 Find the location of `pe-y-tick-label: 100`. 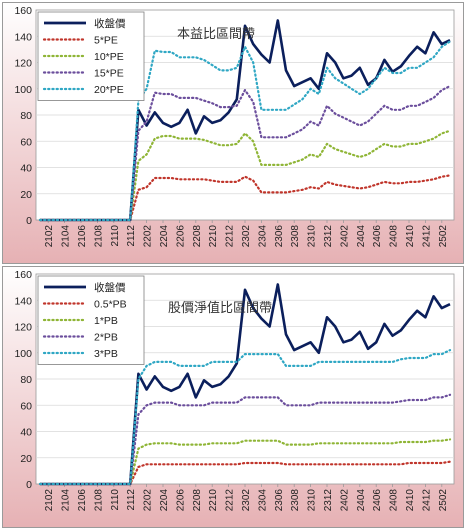

pe-y-tick-label: 100 is located at coordinates (23, 90).